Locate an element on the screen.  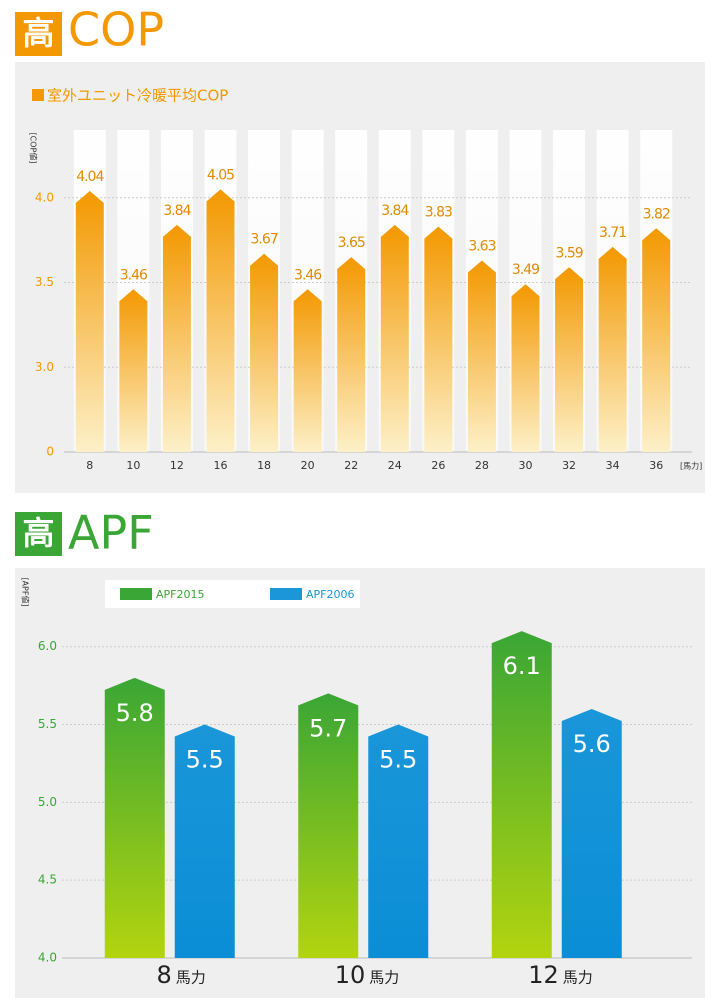
y-axis-label: [APF値] is located at coordinates (26, 591).